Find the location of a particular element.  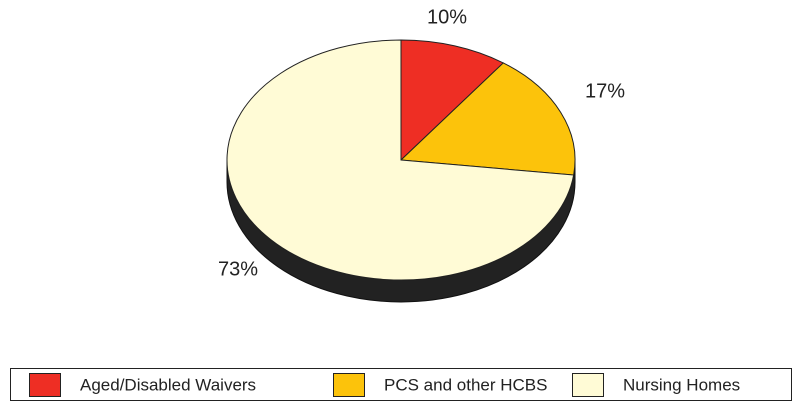

value-label: 10% is located at coordinates (447, 17).